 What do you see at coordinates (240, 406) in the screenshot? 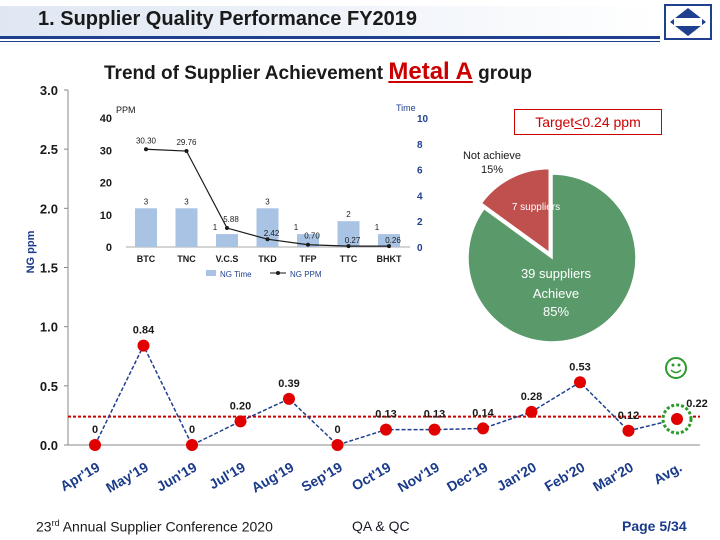
I see `data-label: 0.20` at bounding box center [240, 406].